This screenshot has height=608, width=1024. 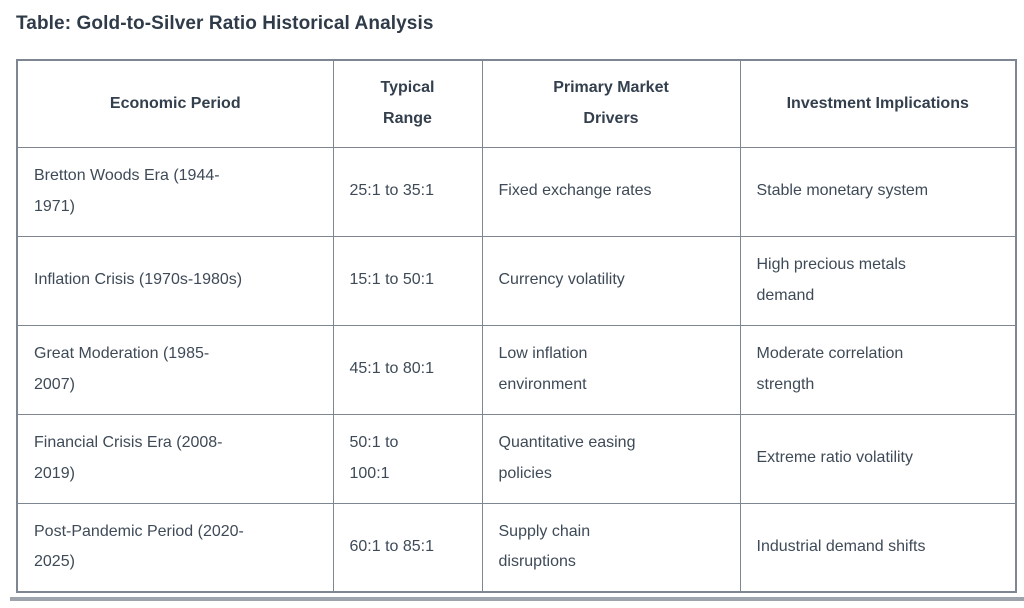 I want to click on column-header-economic-period: Economic Period, so click(x=175, y=103).